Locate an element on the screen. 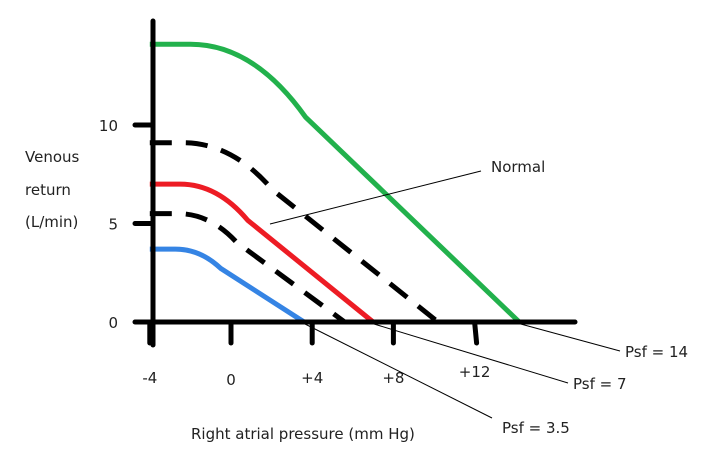 This screenshot has width=727, height=468. x-axis-label: Right atrial pressure (mm Hg) is located at coordinates (303, 434).